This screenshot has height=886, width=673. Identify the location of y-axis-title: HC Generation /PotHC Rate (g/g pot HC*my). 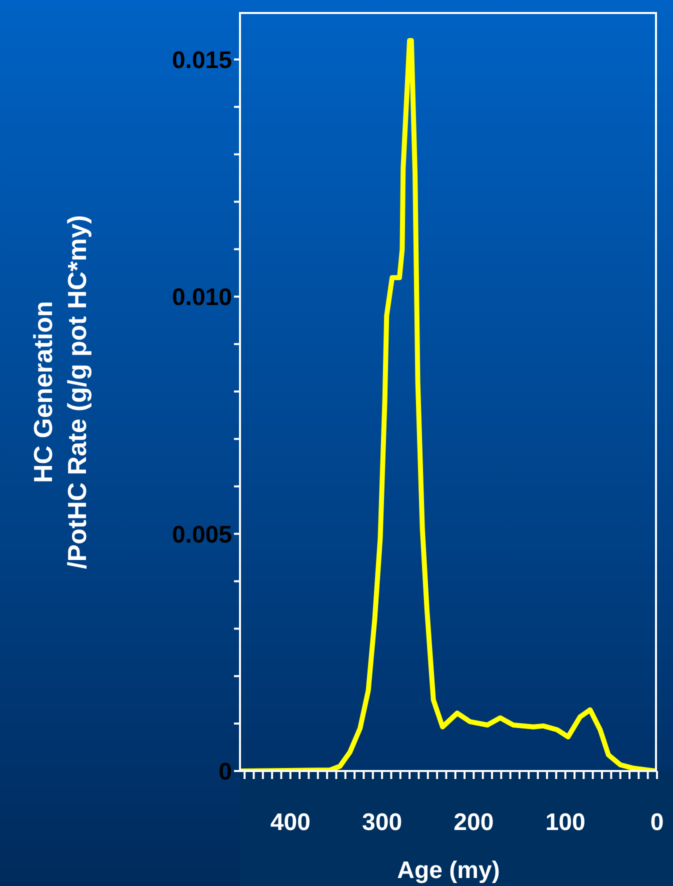
(60, 391).